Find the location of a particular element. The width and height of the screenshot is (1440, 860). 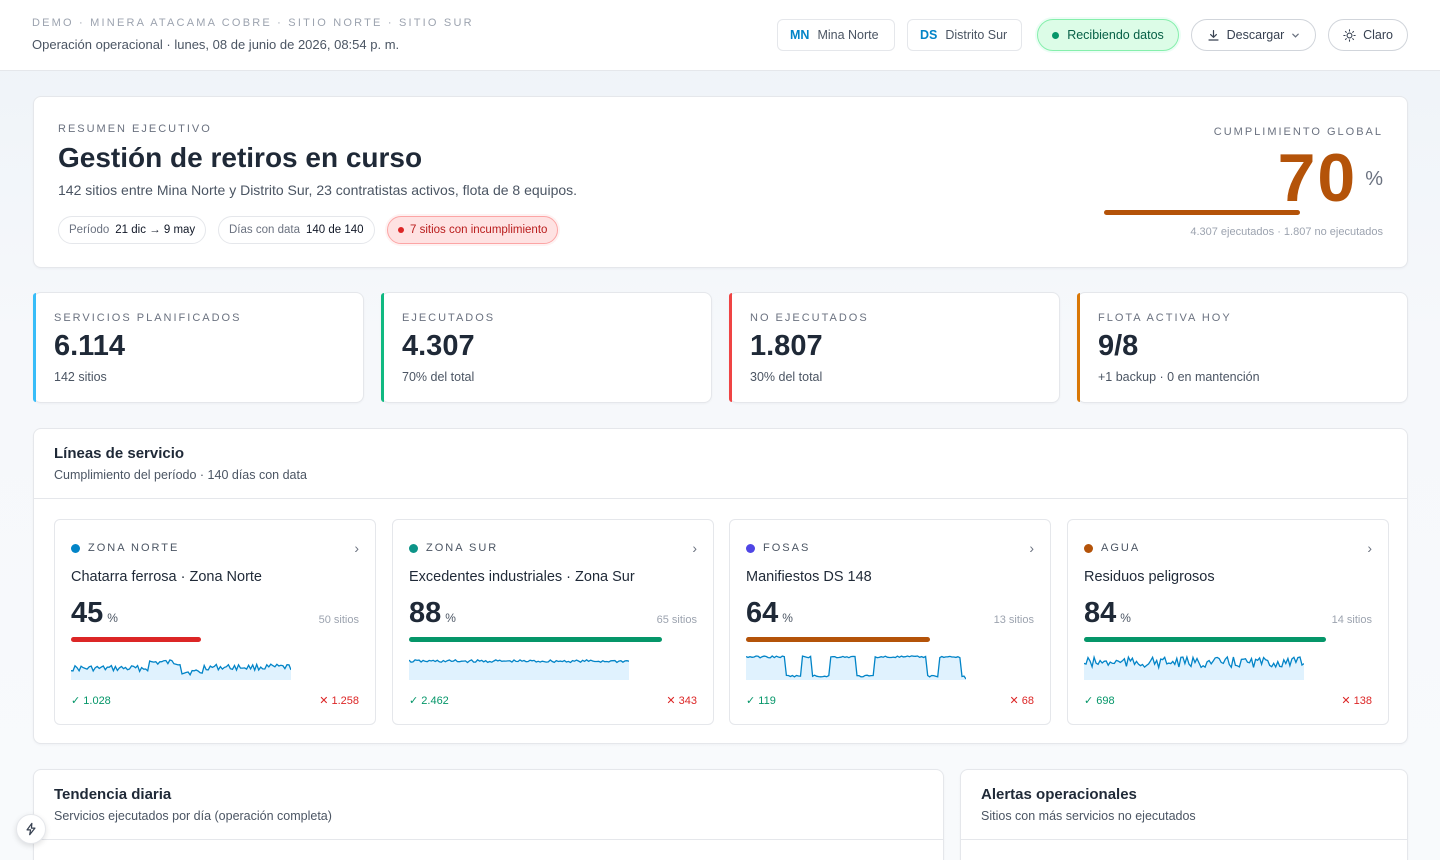

site-button-mina-norte: MN Mina Norte is located at coordinates (836, 35).